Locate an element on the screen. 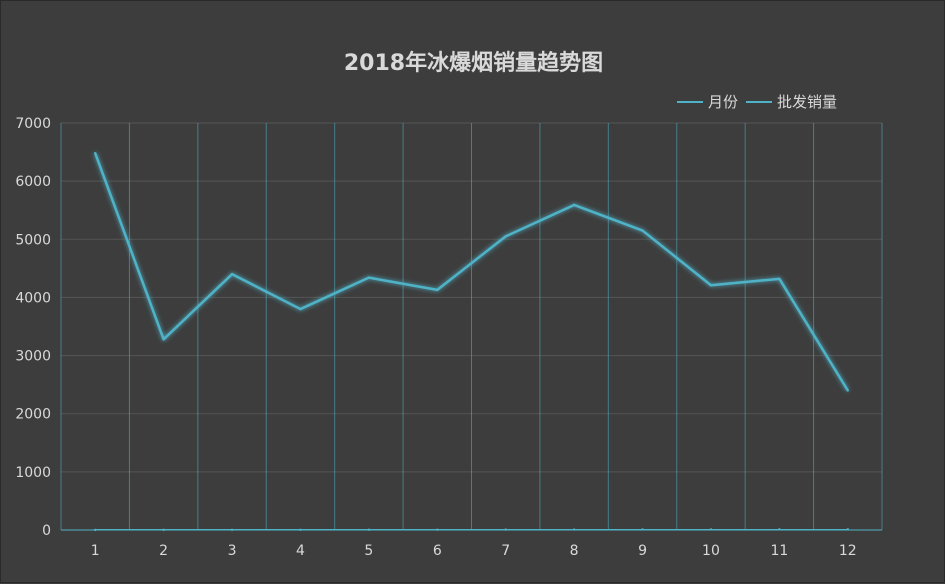  y-tick-label: 7000 is located at coordinates (33, 124).